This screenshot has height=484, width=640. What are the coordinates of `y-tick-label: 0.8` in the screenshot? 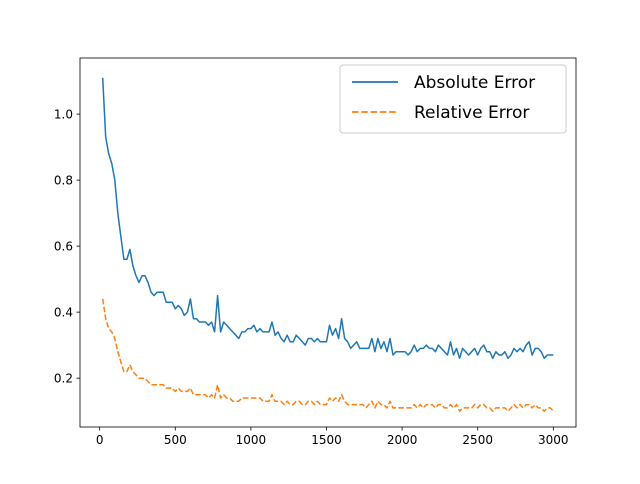 It's located at (63, 181).